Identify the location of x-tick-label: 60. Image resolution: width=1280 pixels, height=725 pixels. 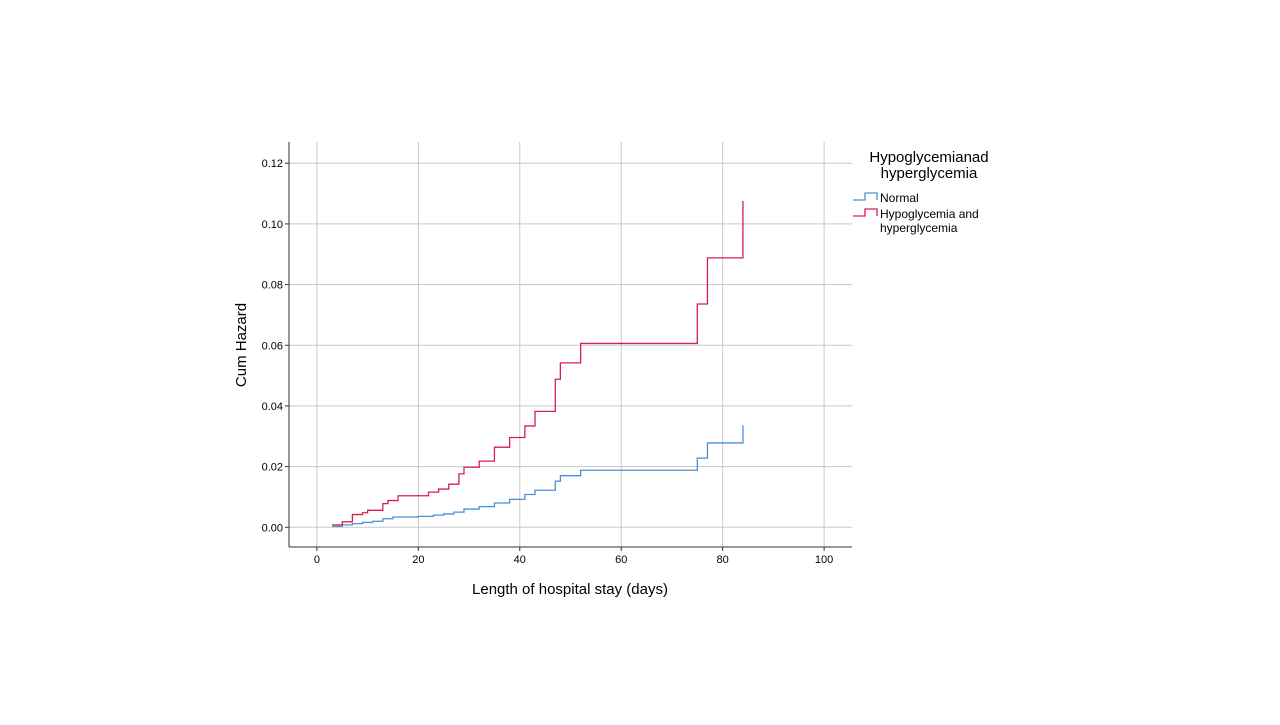
(621, 560).